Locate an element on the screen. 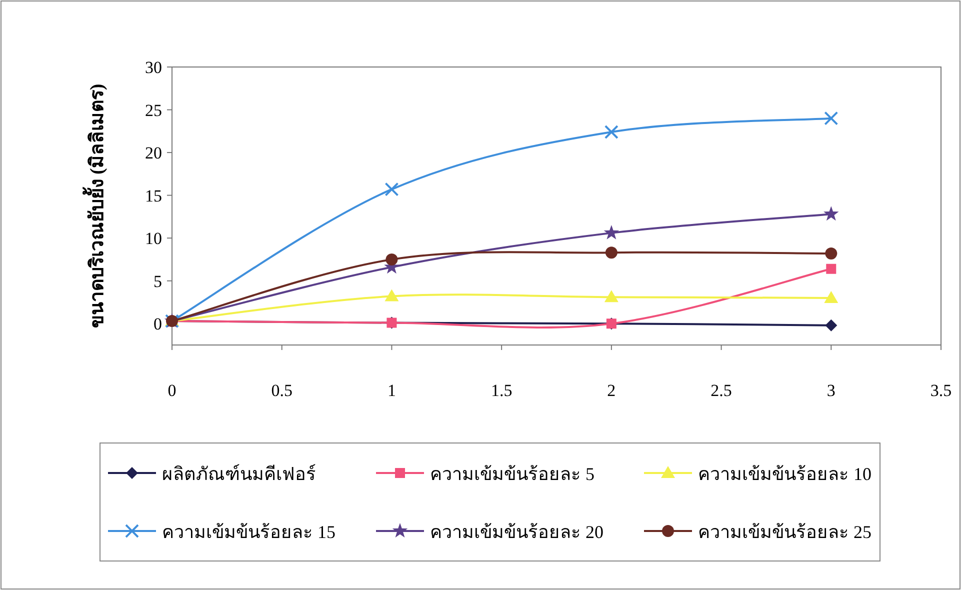 The width and height of the screenshot is (961, 590). y-axis-title: ขนาดบริเวณยับยั้ง (มิลลิเมตร) is located at coordinates (95, 206).